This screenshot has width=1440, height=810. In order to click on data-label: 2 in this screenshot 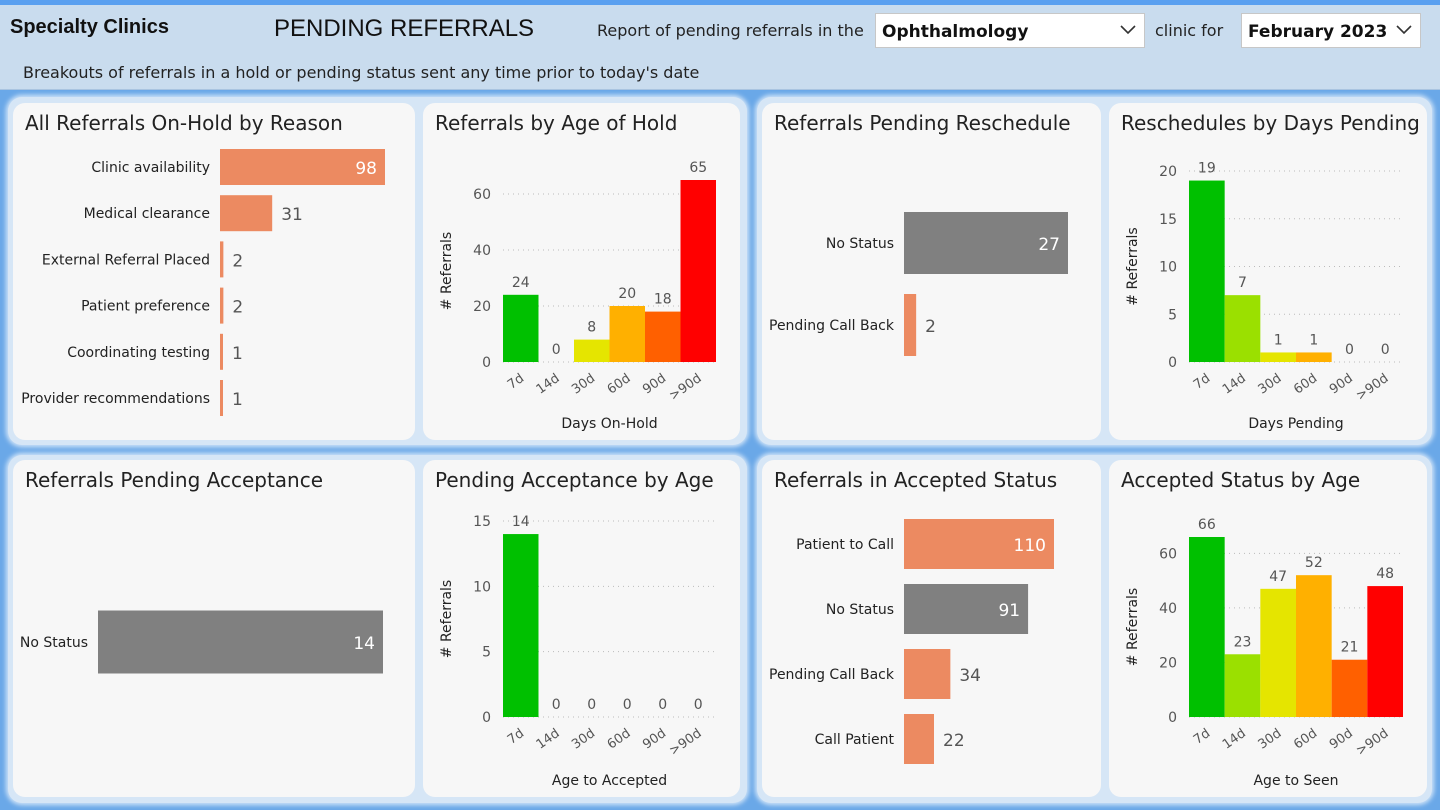, I will do `click(930, 327)`.